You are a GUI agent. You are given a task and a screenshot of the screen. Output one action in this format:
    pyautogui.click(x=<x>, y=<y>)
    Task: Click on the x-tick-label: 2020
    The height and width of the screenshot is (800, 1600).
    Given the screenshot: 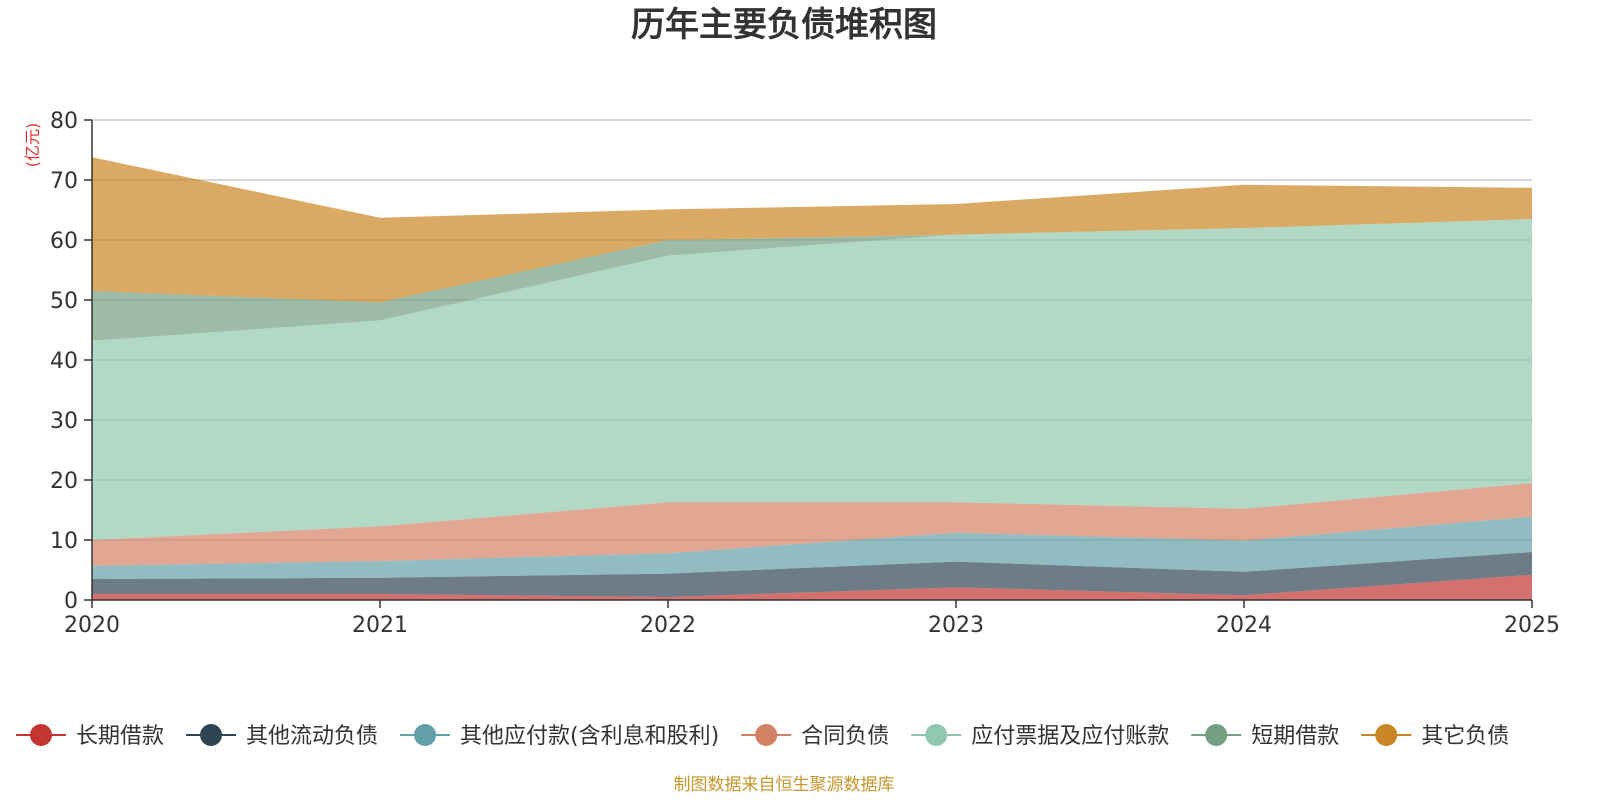 What is the action you would take?
    pyautogui.click(x=92, y=625)
    